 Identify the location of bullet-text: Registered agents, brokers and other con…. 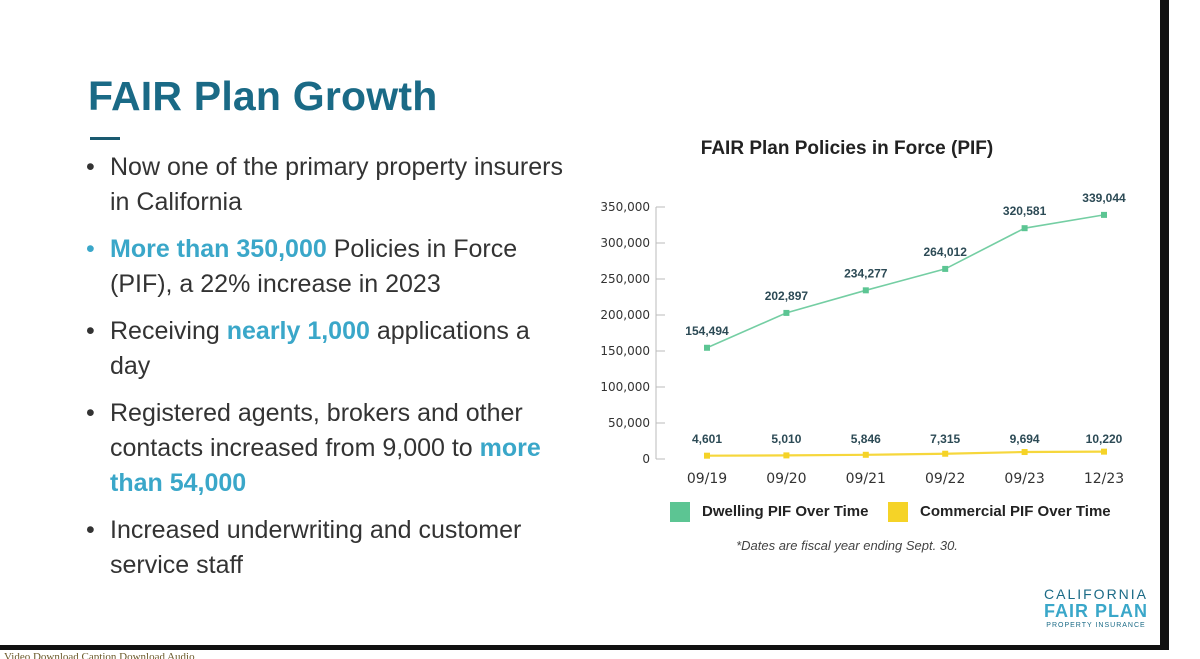
(316, 430).